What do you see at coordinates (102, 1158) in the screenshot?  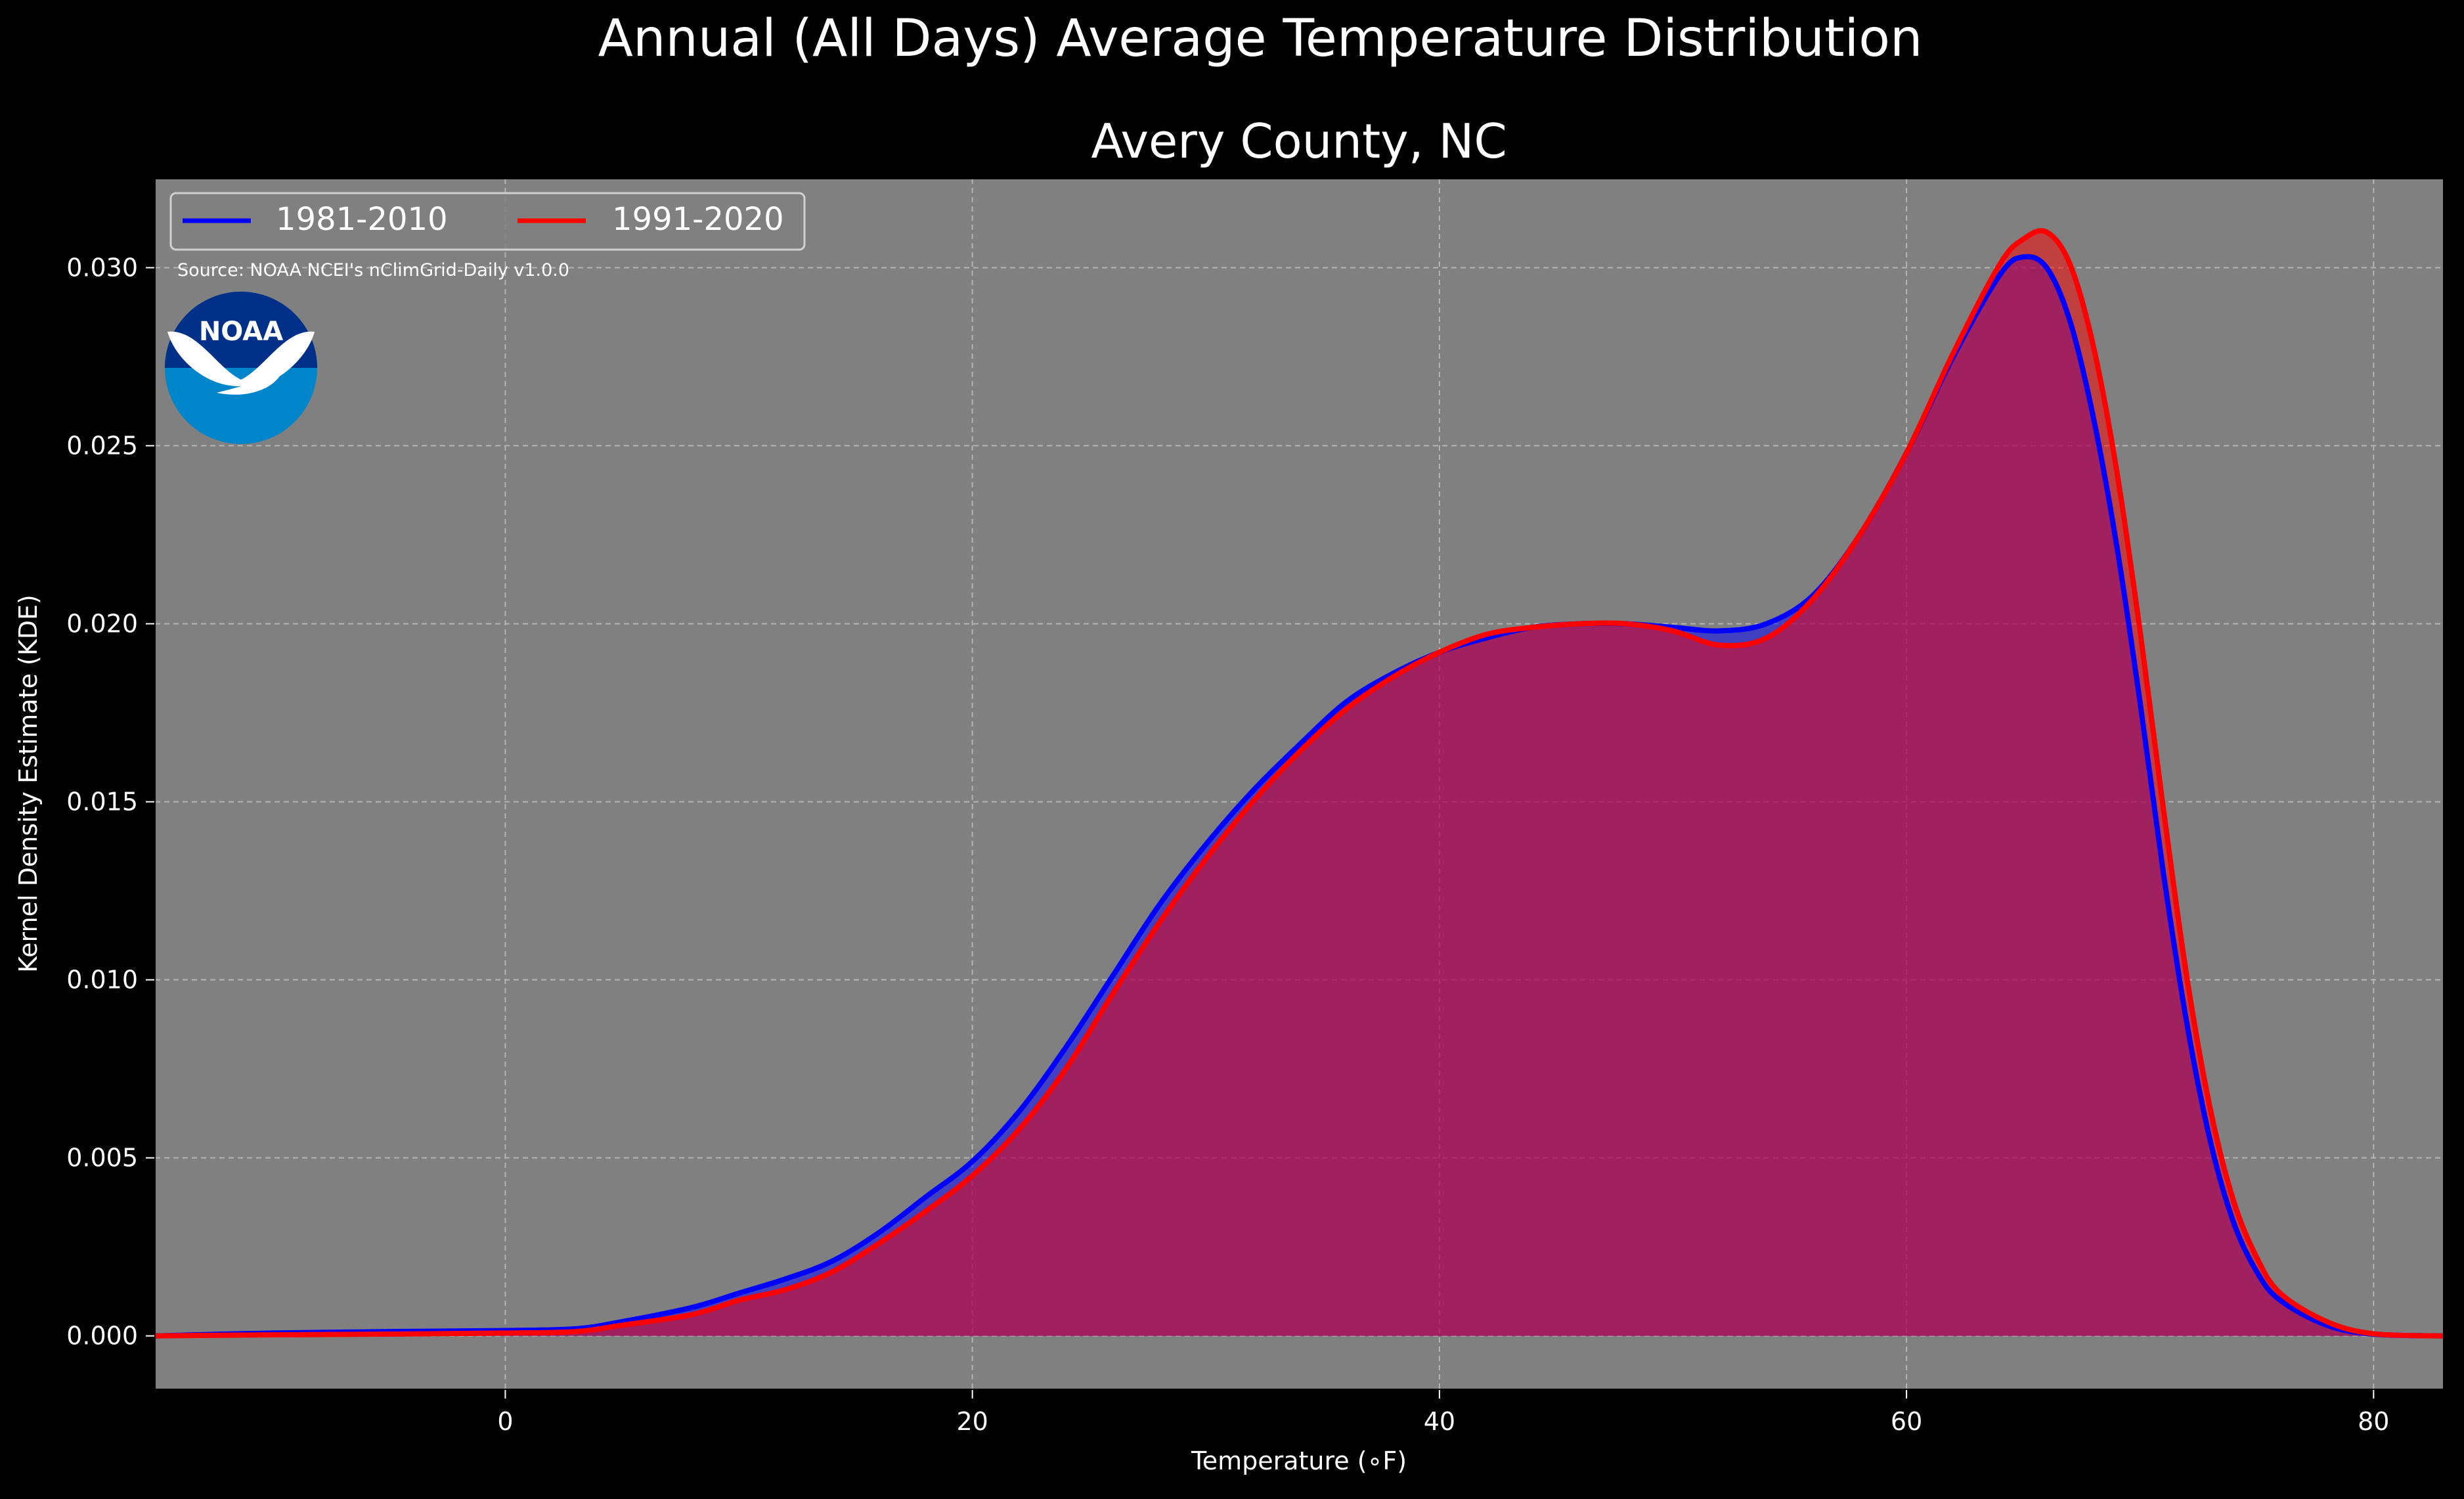 I see `y-tick-label: 0.005` at bounding box center [102, 1158].